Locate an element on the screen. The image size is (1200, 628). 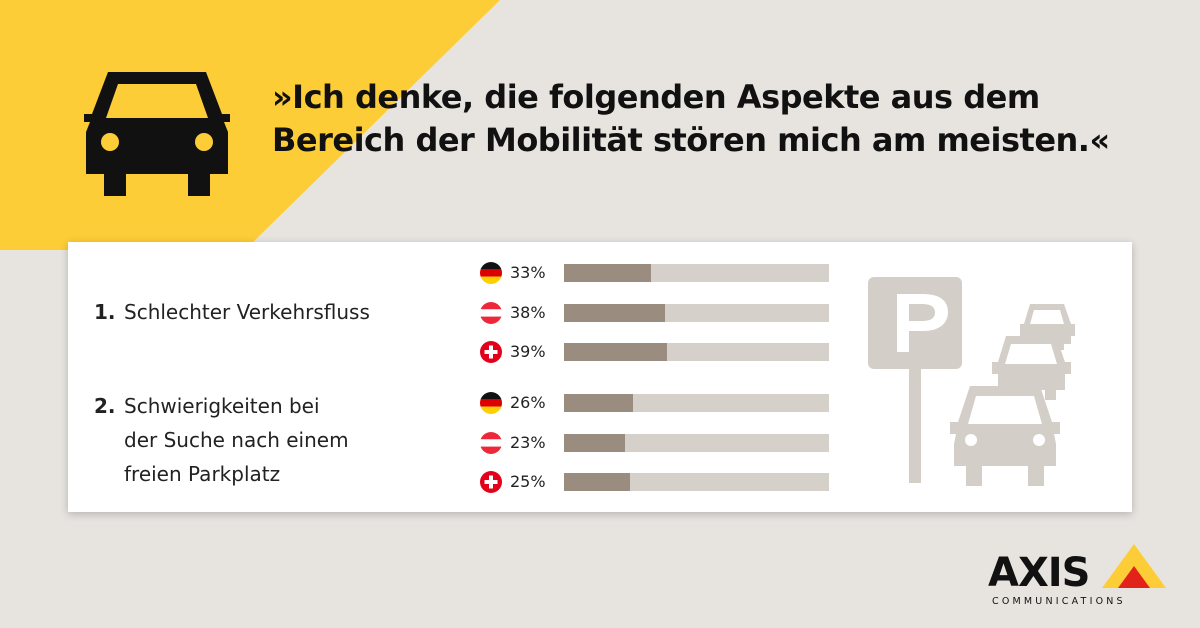
item-label-line: Schwierigkeiten bei is located at coordinates (222, 406).